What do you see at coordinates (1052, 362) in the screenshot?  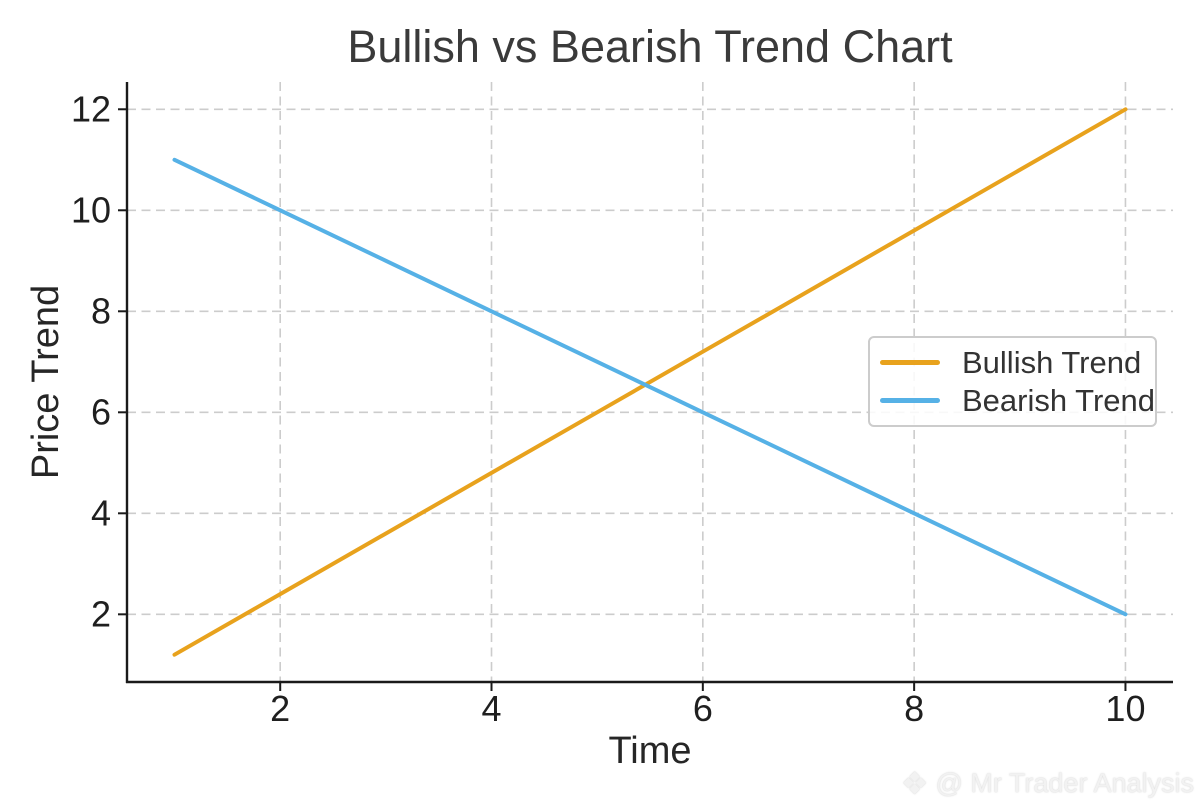 I see `legend-label: Bullish Trend` at bounding box center [1052, 362].